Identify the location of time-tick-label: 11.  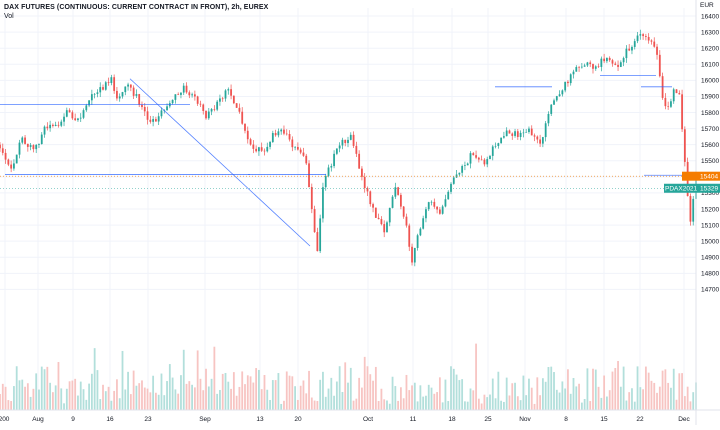
(413, 419).